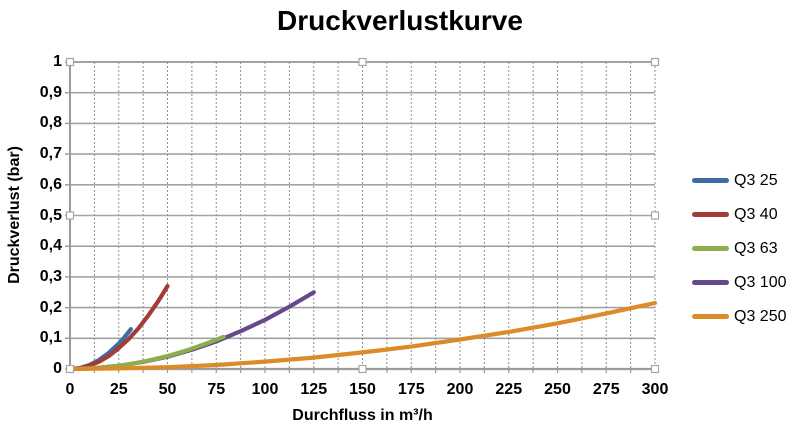  What do you see at coordinates (655, 389) in the screenshot?
I see `x-tick-label: 300` at bounding box center [655, 389].